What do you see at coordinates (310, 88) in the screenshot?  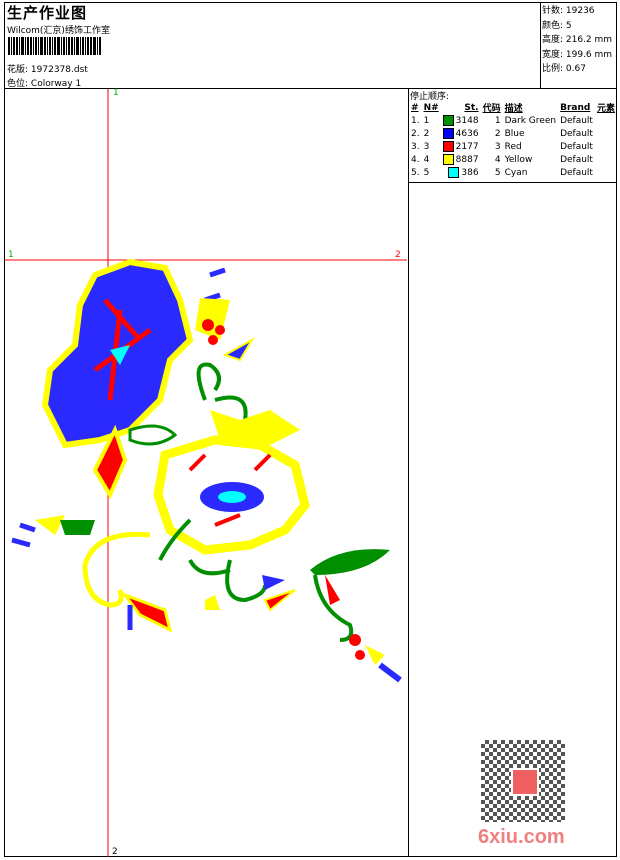 I see `header-divider` at bounding box center [310, 88].